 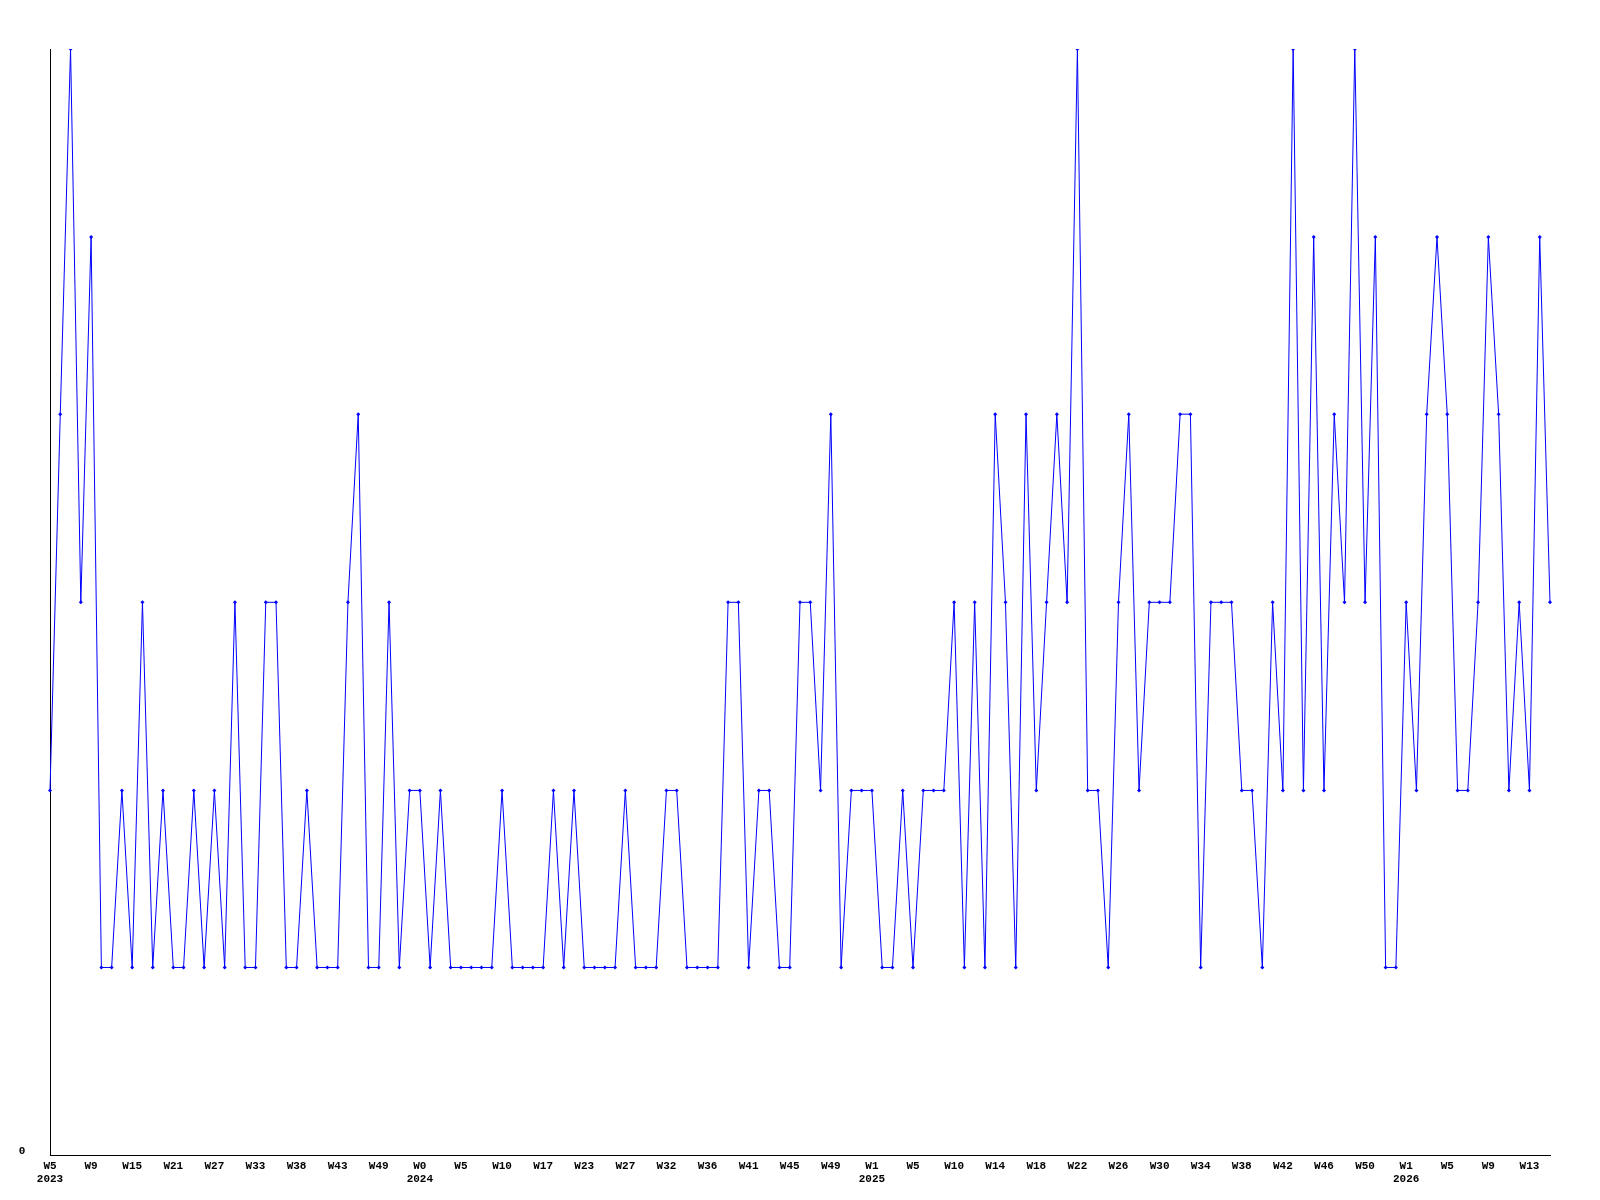 What do you see at coordinates (1324, 1165) in the screenshot?
I see `x-tick-label: W46` at bounding box center [1324, 1165].